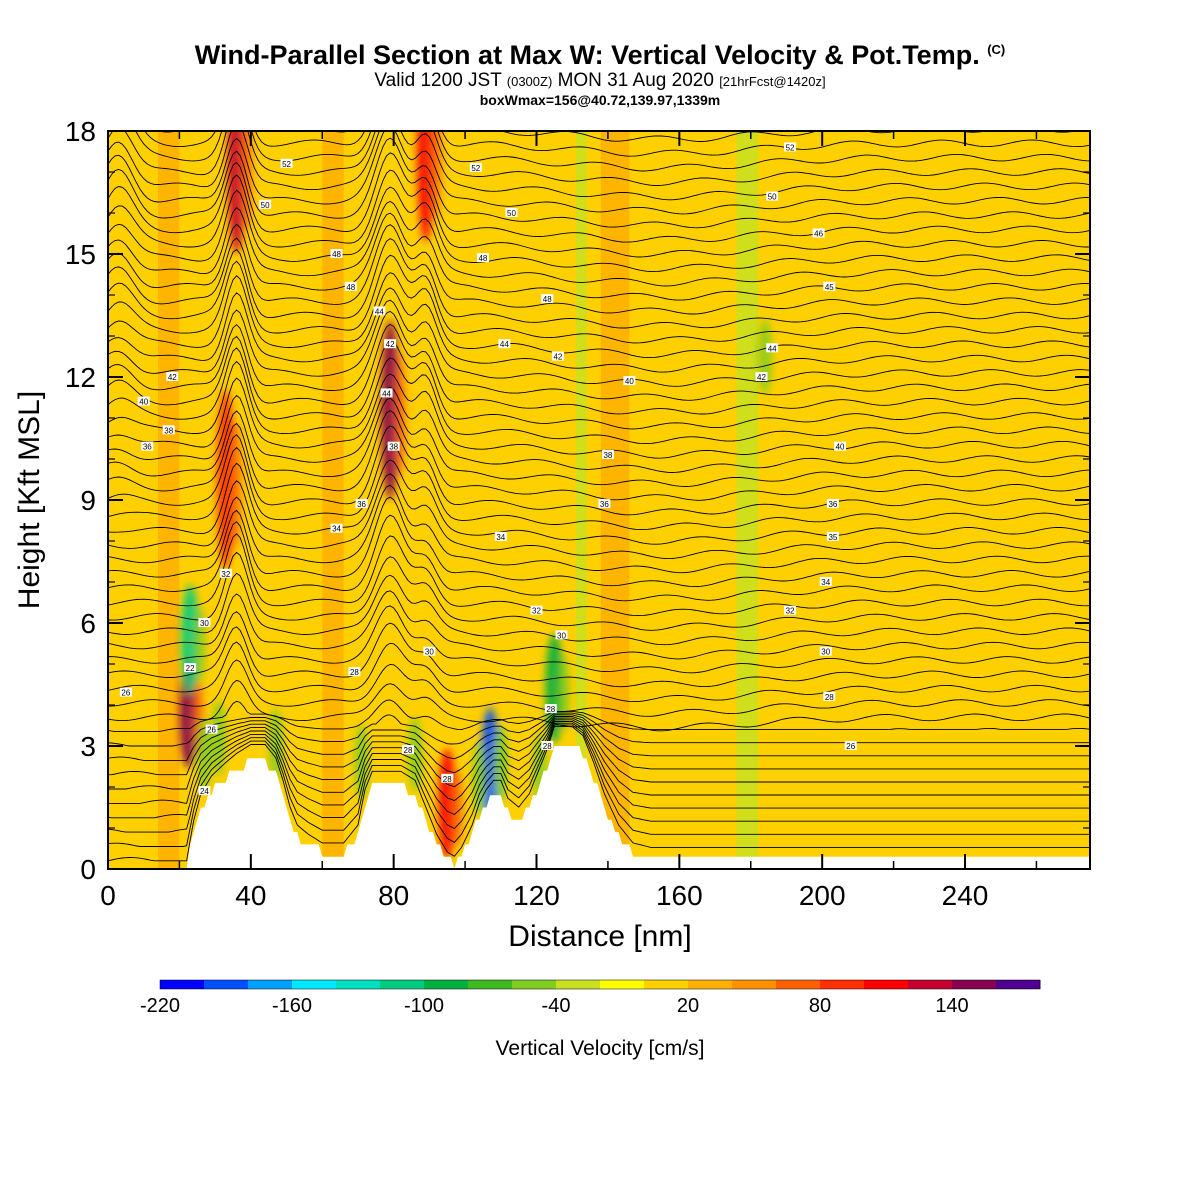 This screenshot has width=1200, height=1200. What do you see at coordinates (679, 895) in the screenshot?
I see `x-tick-label: 160` at bounding box center [679, 895].